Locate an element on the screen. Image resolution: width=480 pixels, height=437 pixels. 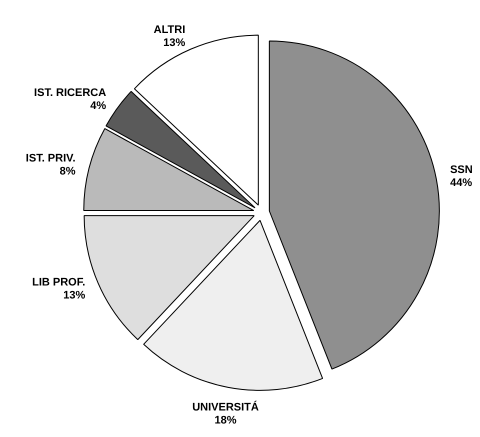
slice-label: ALTRI is located at coordinates (170, 30).